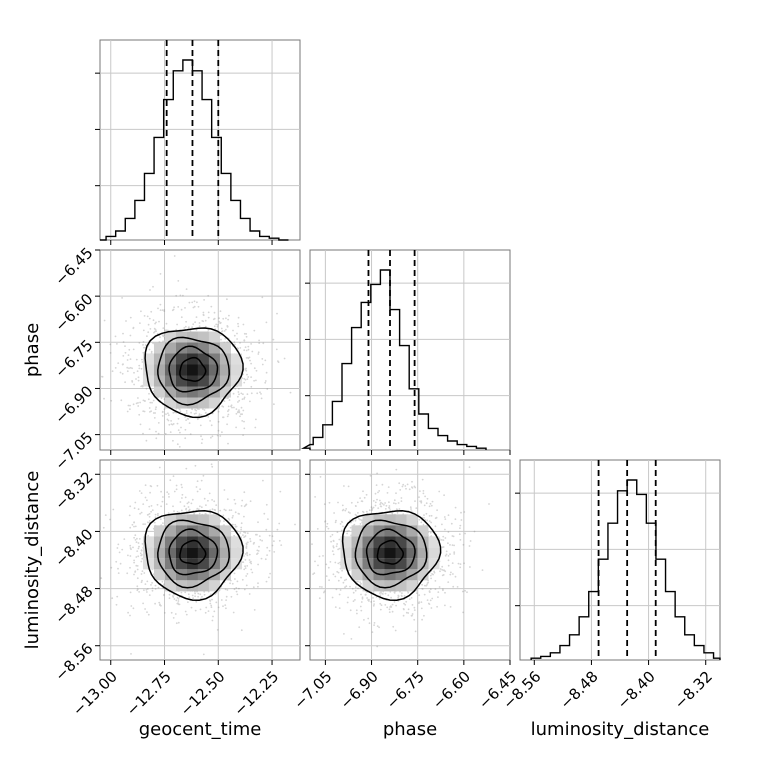 The image size is (760, 760). Describe the element at coordinates (203, 694) in the screenshot. I see `x-tick-label-geocent_time: −12.50` at that location.